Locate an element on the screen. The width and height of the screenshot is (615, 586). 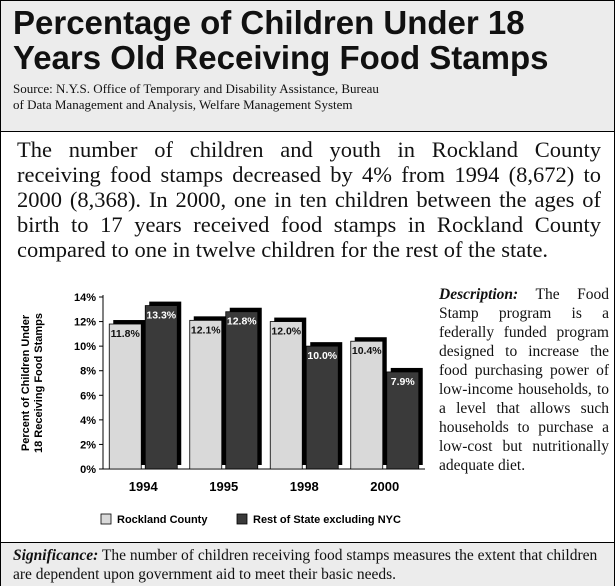
description-label: Description: is located at coordinates (479, 294).